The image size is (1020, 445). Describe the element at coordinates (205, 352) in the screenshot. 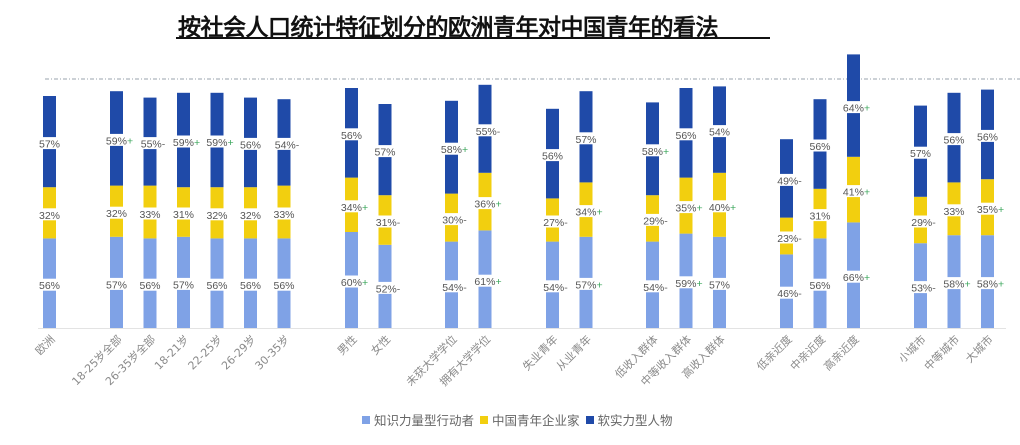

I see `category-label: 22-25岁` at that location.